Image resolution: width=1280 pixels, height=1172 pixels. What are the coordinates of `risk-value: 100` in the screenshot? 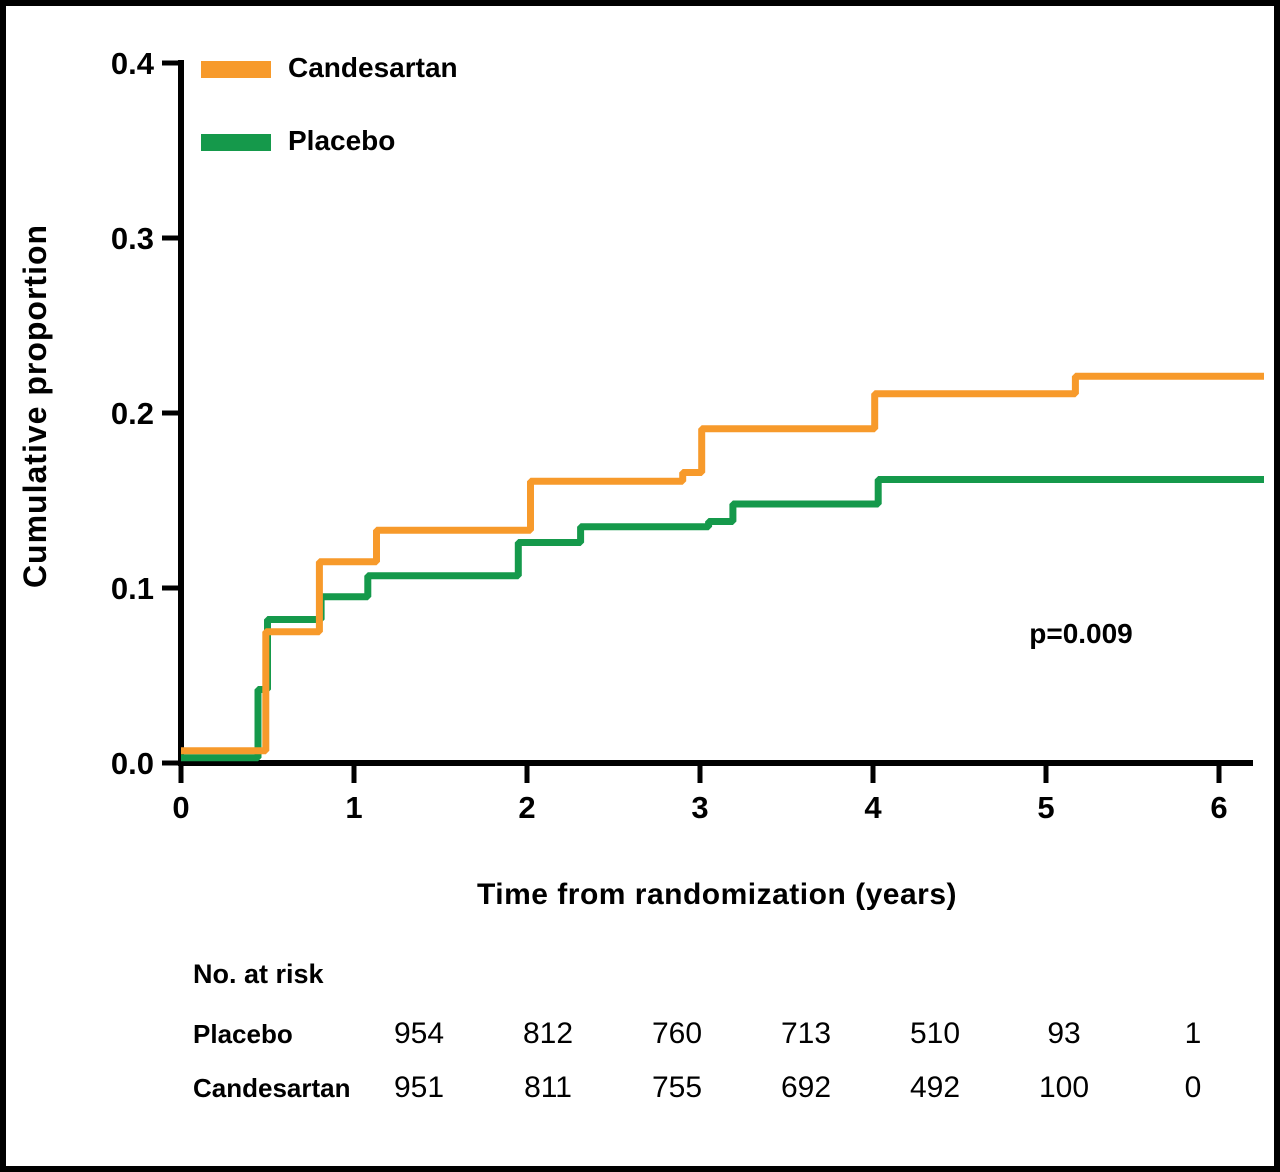 It's located at (1064, 1087).